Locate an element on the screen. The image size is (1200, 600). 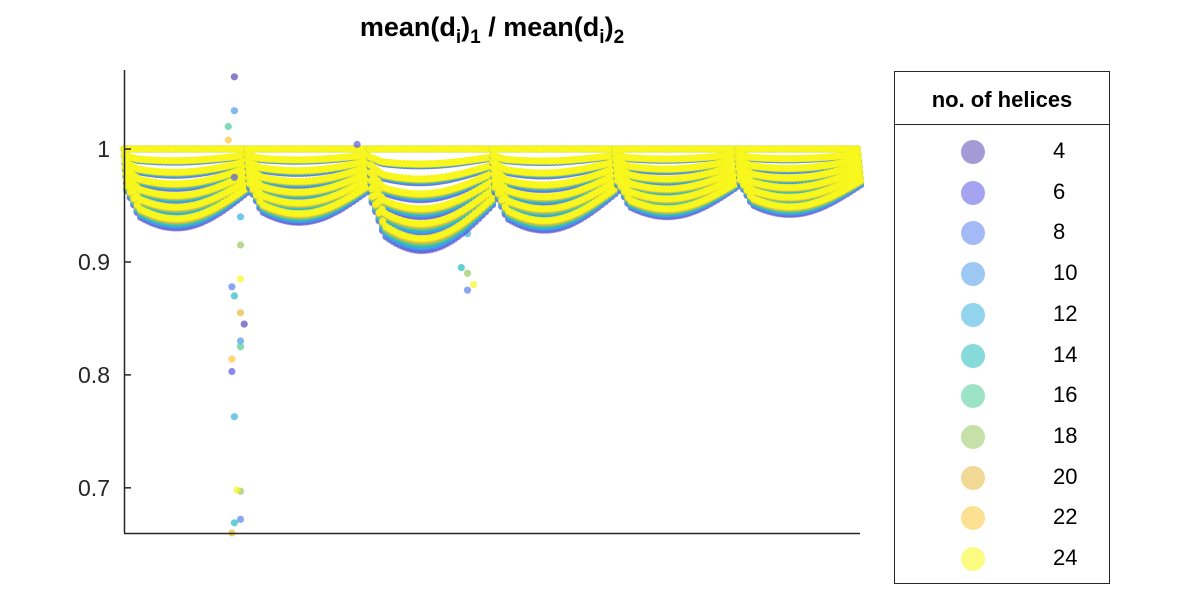
chart-title: mean(di)1 / mean(di)2 is located at coordinates (492, 30).